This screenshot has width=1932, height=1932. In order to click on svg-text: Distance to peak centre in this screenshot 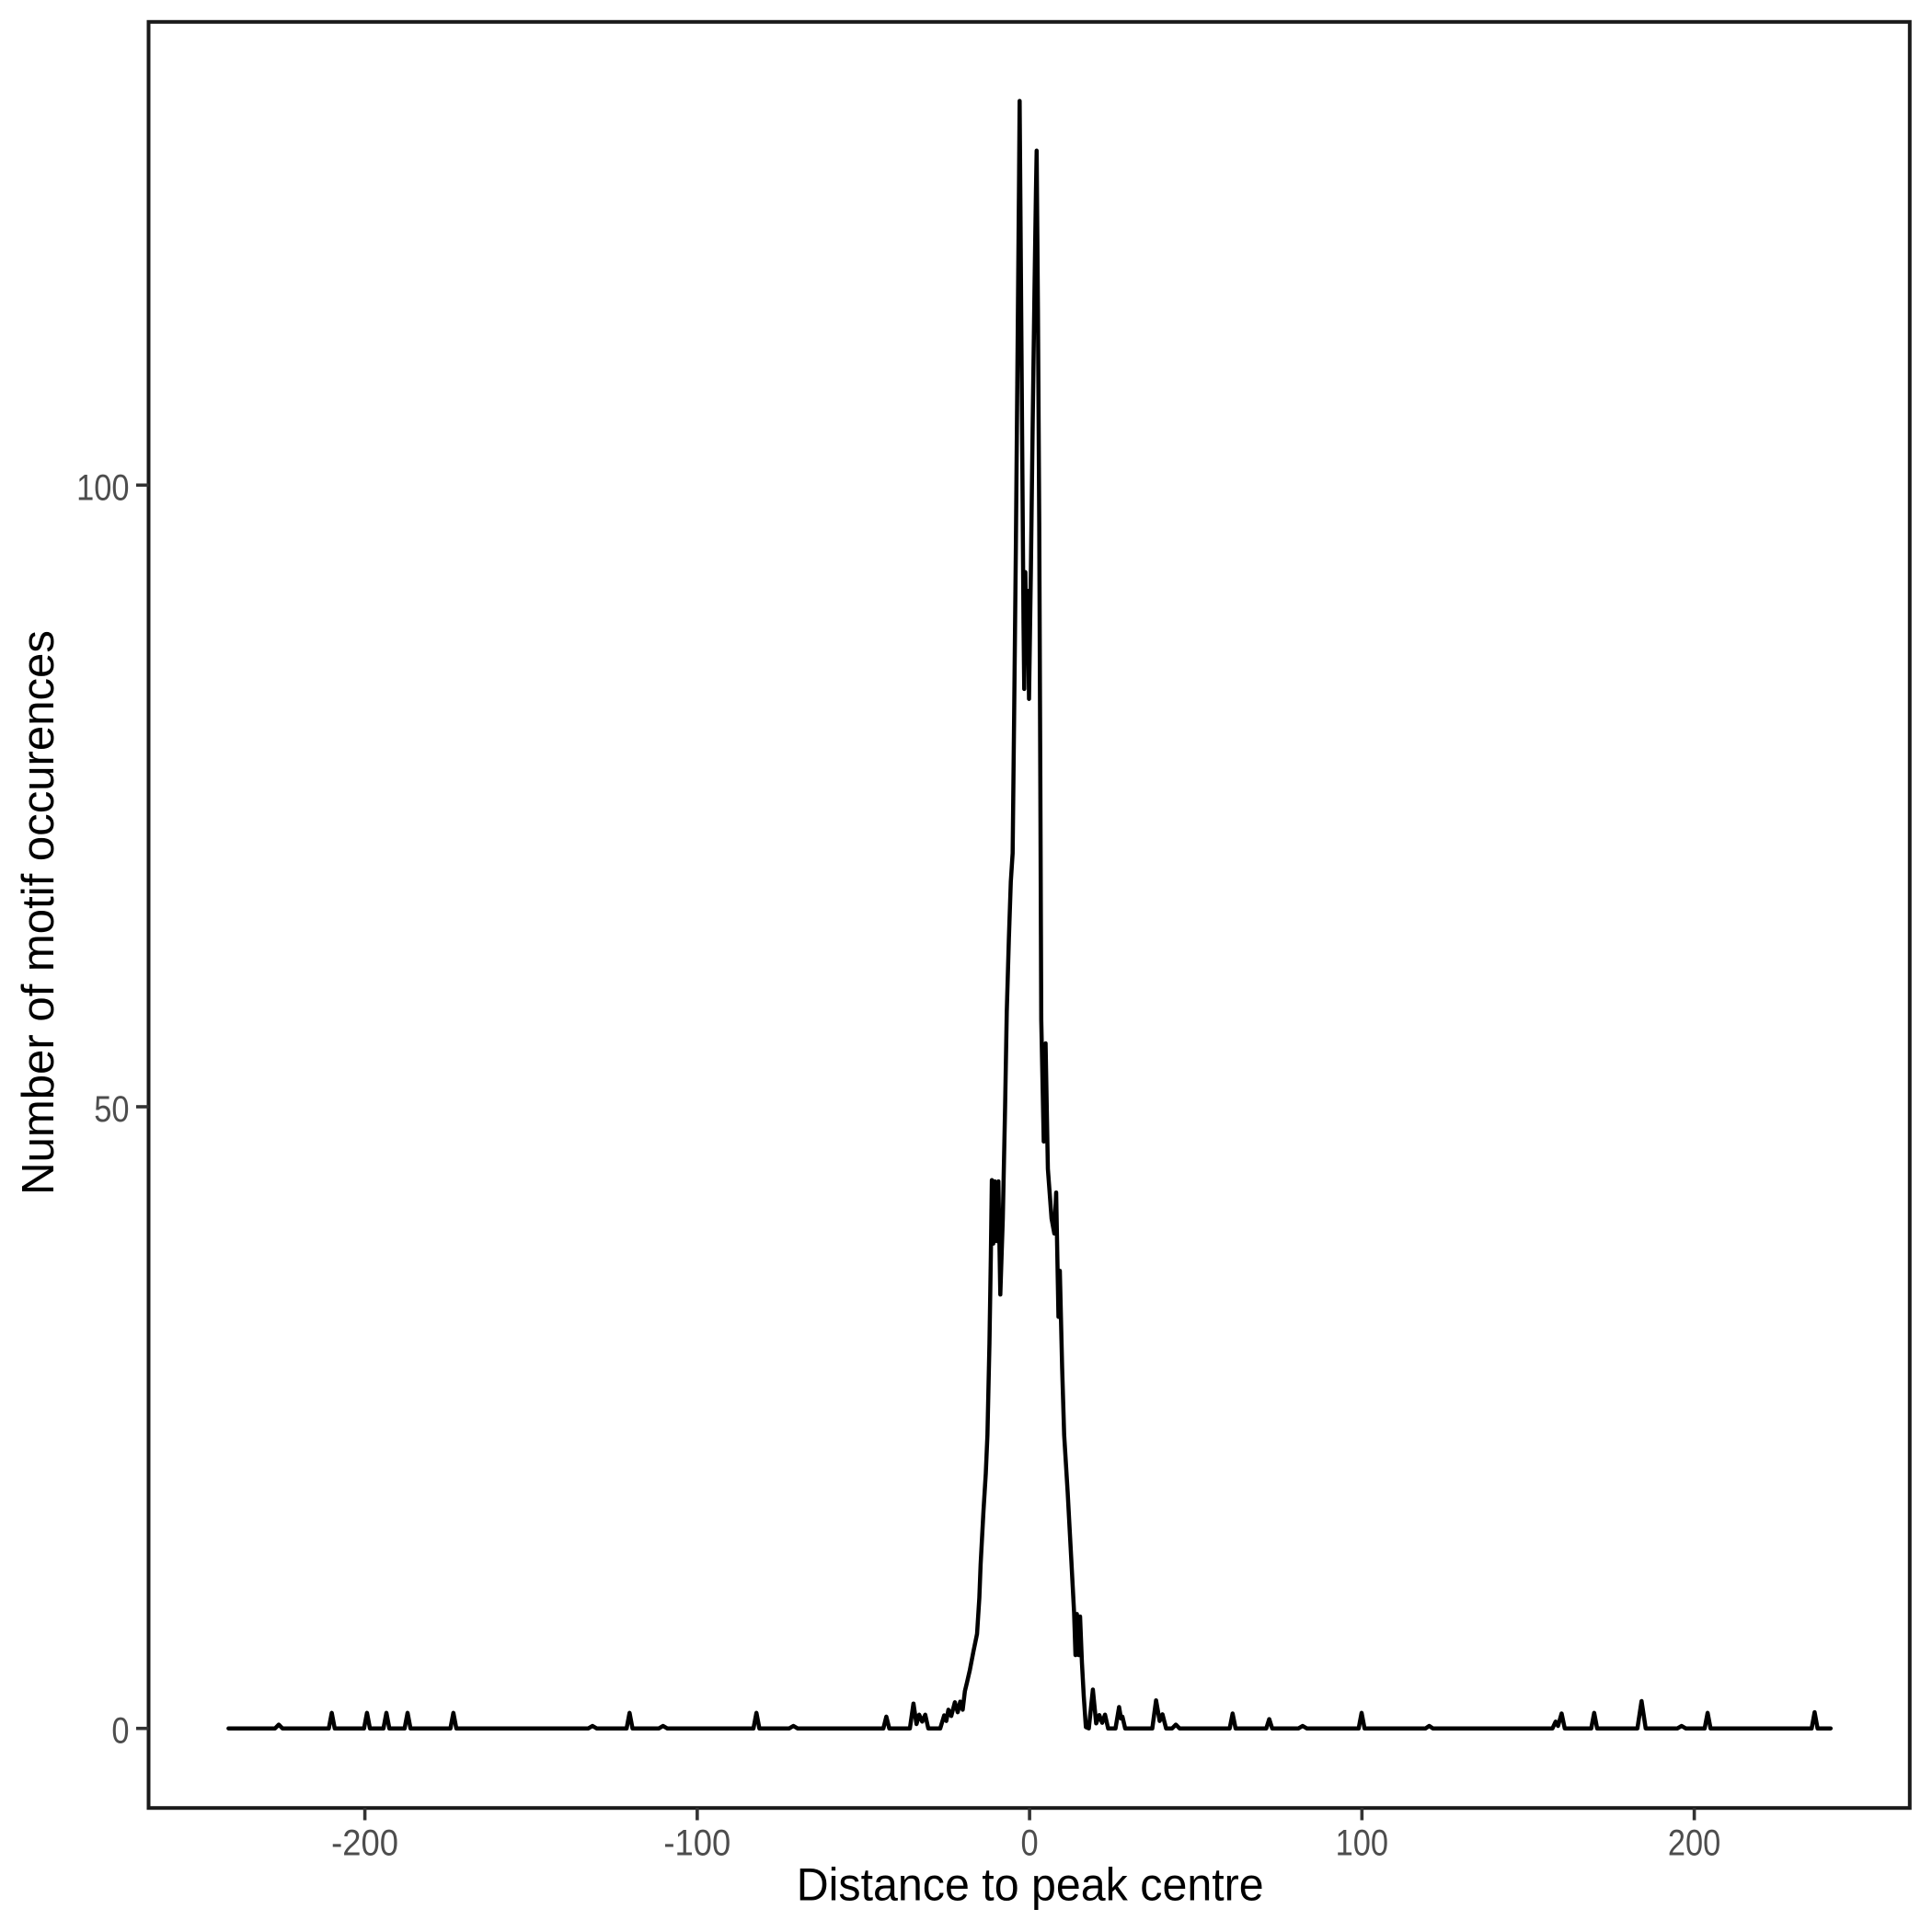, I will do `click(1030, 1885)`.